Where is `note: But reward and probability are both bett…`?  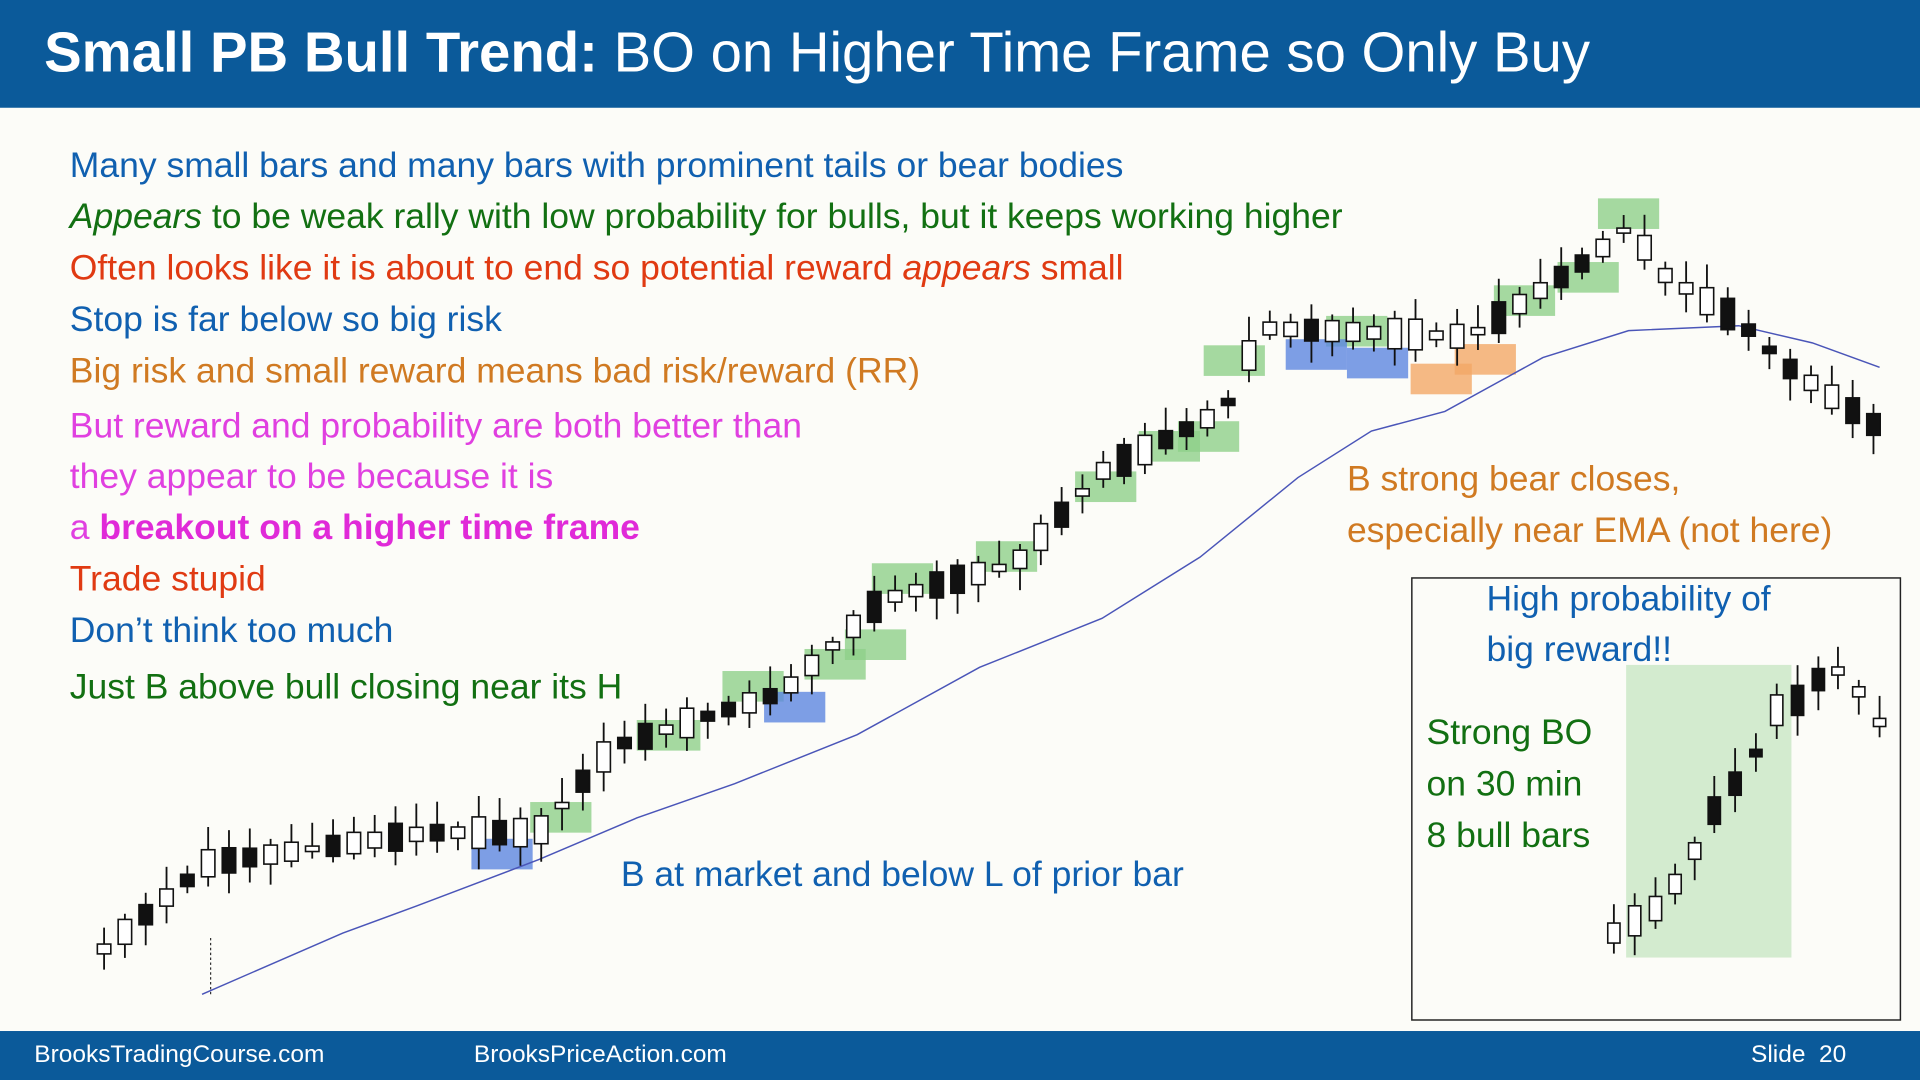
note: But reward and probability are both bett… is located at coordinates (436, 426).